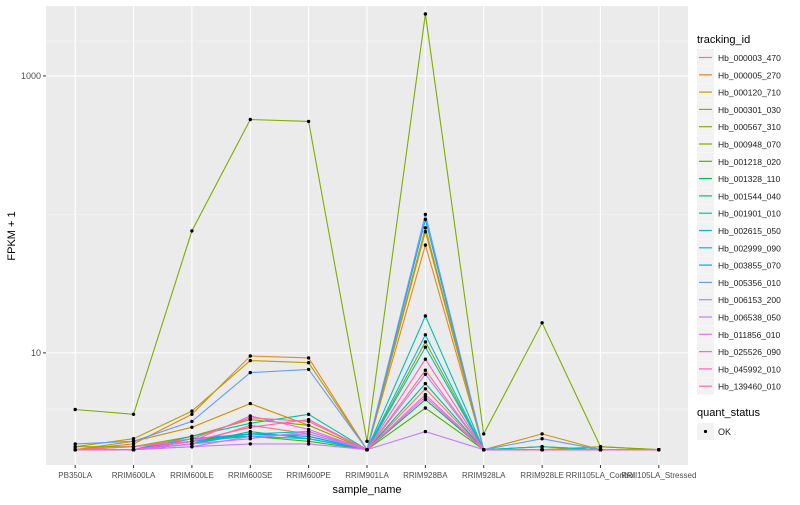  I want to click on legend-label: Hb_001218_020, so click(749, 162).